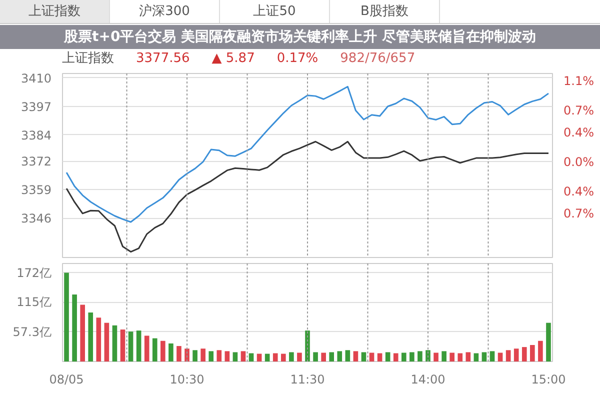 This screenshot has height=400, width=600. I want to click on y-tick-label: 172亿, so click(34, 273).